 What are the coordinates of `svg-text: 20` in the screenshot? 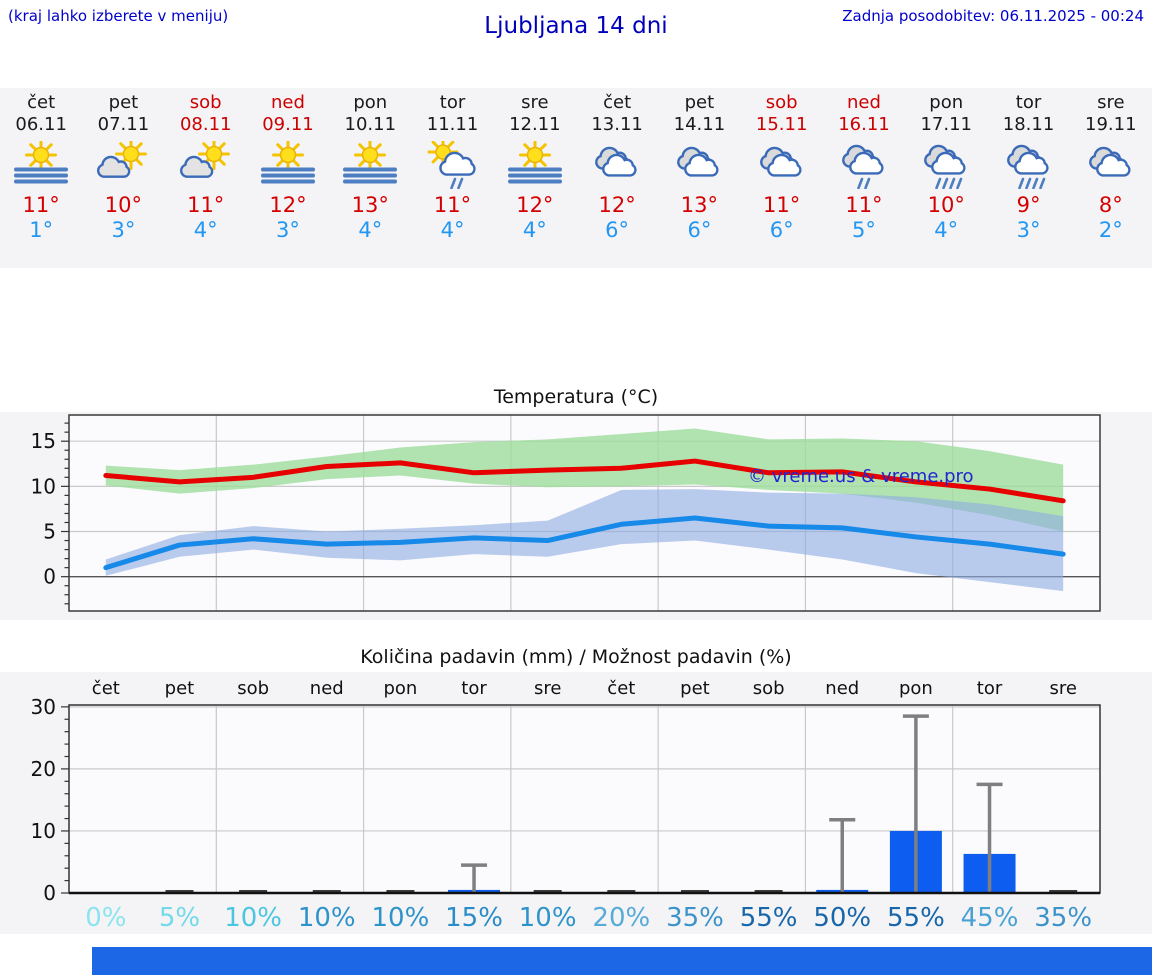 It's located at (43, 769).